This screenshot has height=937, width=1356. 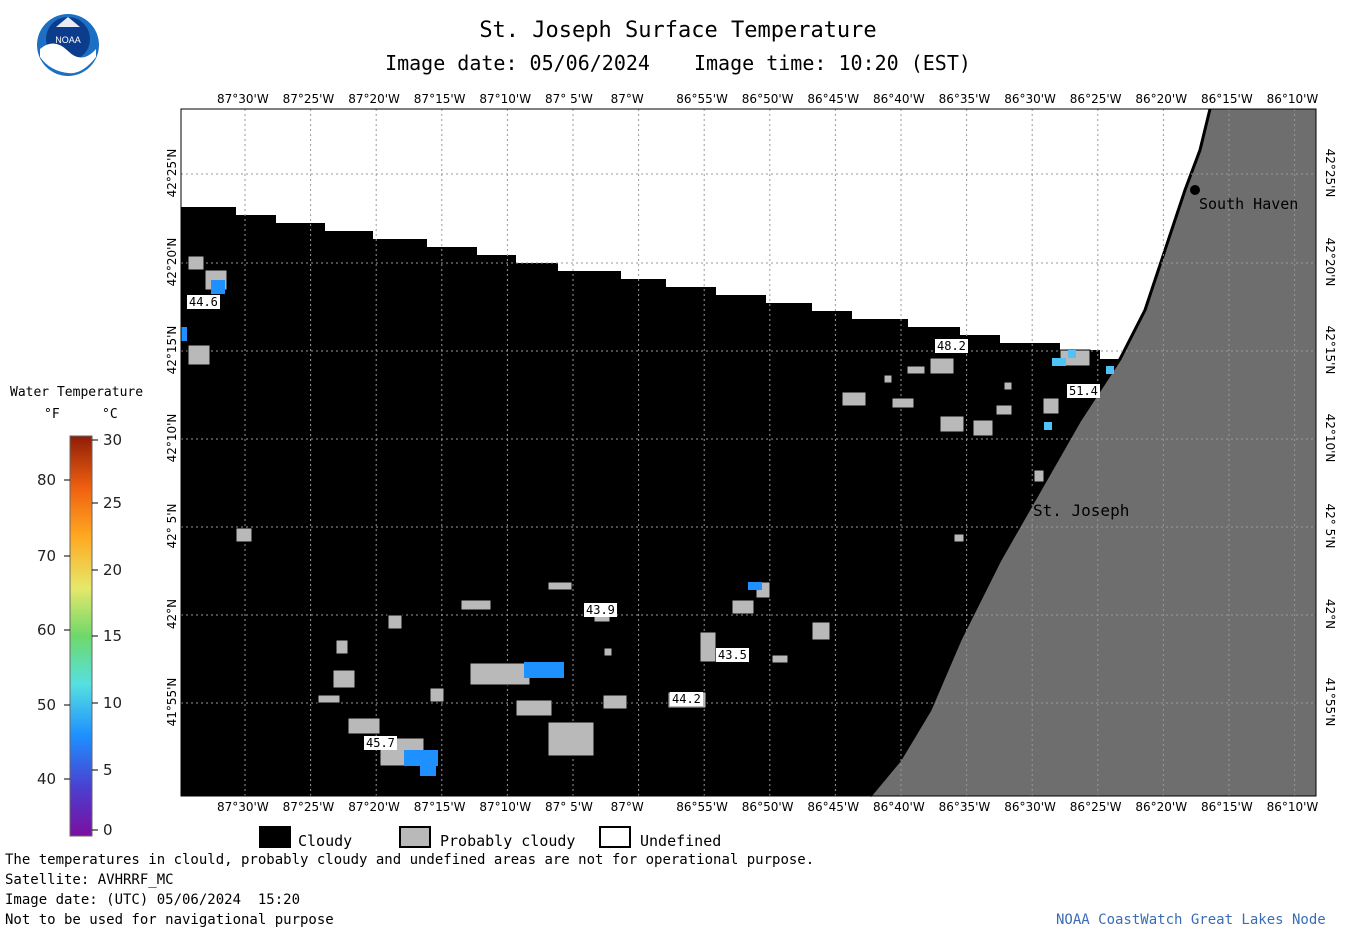 What do you see at coordinates (627, 99) in the screenshot?
I see `longitude-label-top: 87°W` at bounding box center [627, 99].